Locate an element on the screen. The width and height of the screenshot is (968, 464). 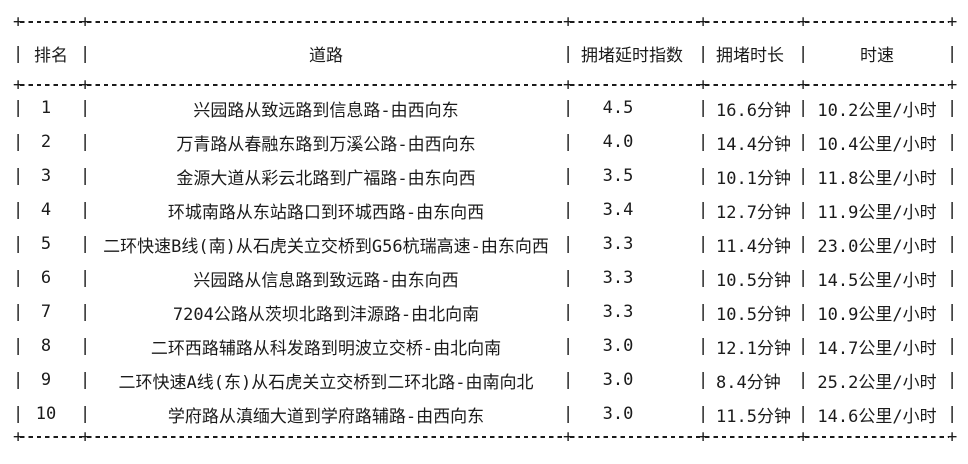
congestion-duration-cell: 16.6分钟 is located at coordinates (753, 110).